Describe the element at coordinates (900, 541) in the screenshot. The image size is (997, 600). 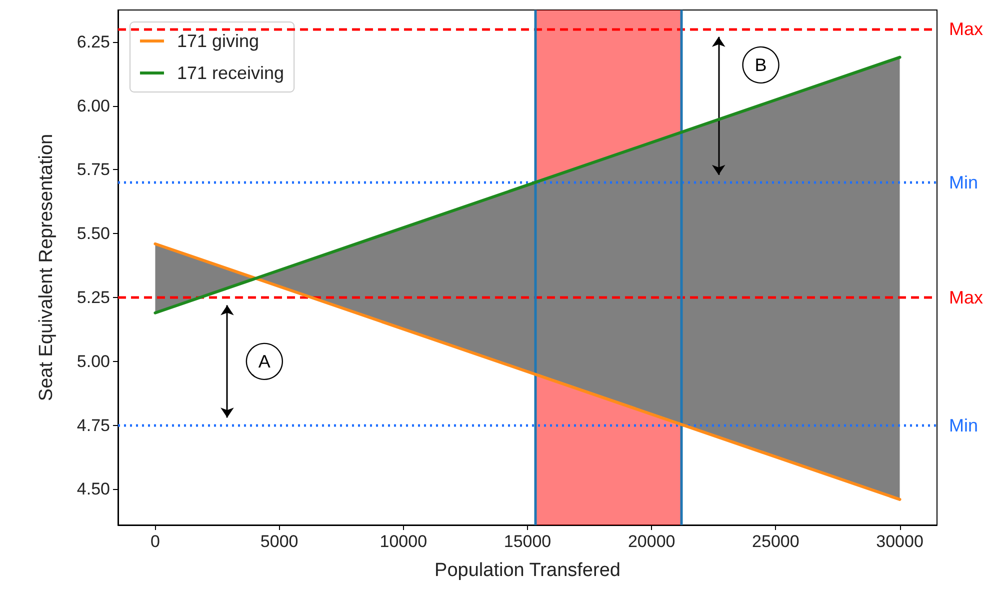
I see `x-tick-label: 30000` at that location.